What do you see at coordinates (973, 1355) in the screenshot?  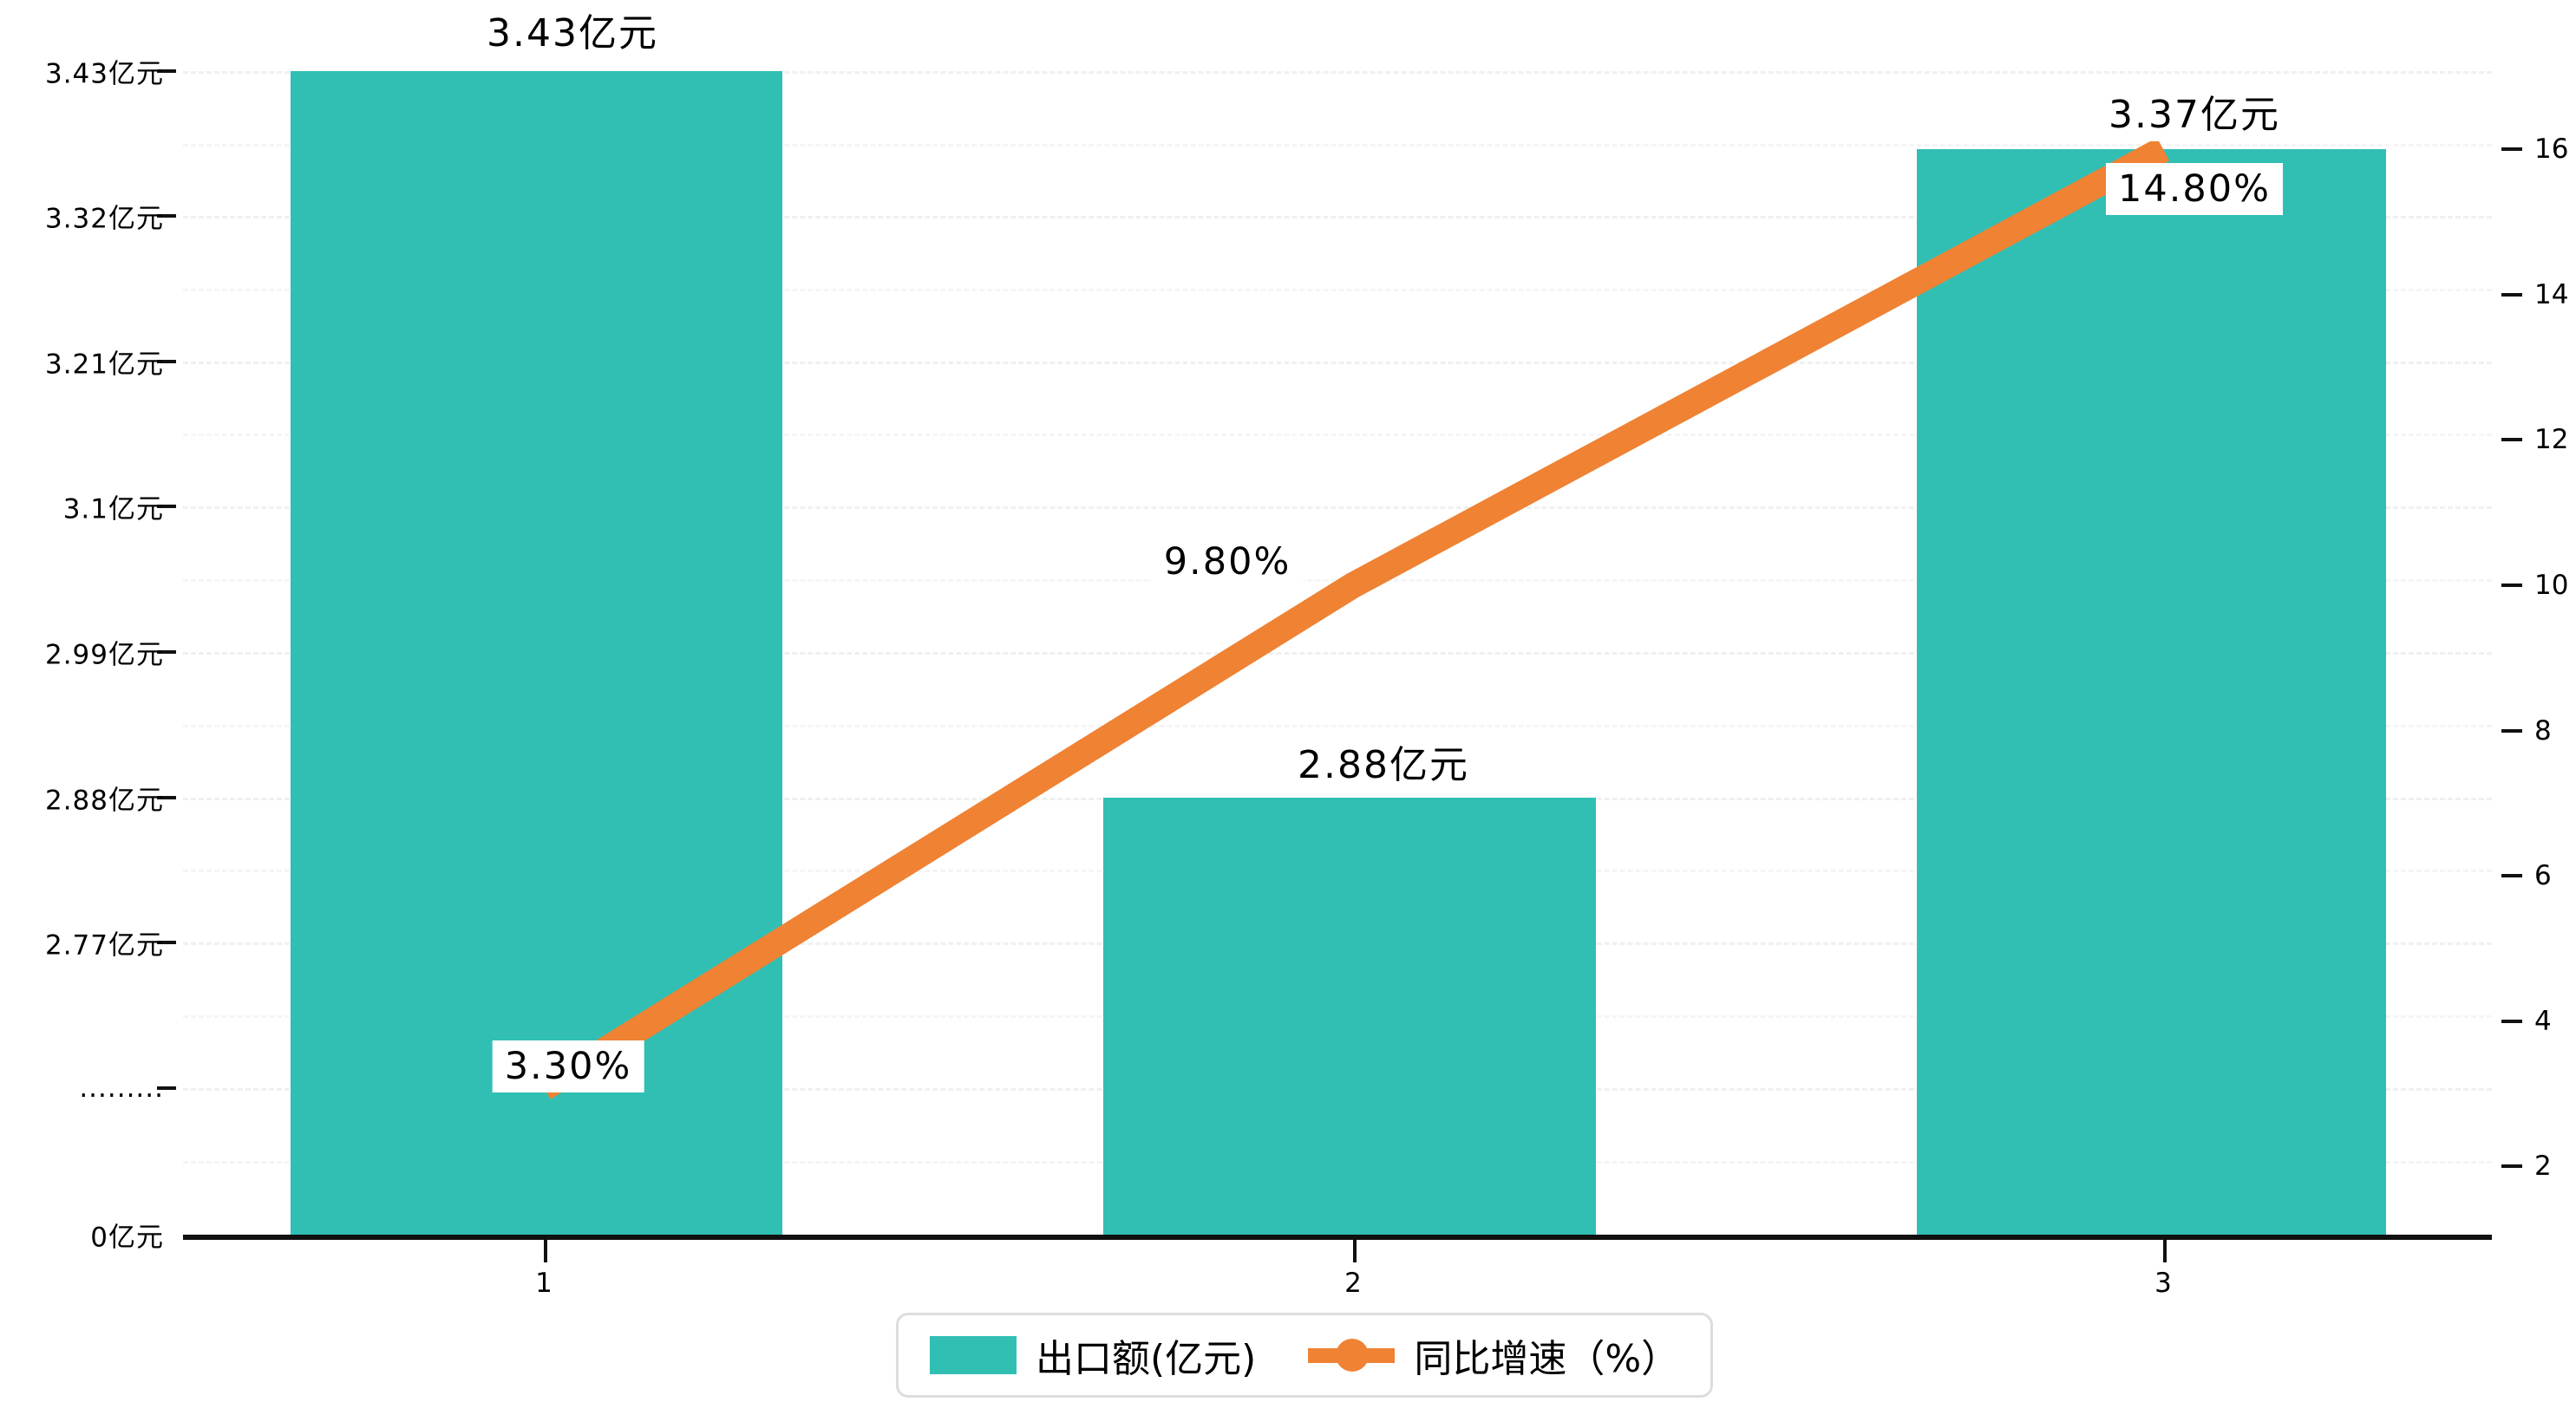 I see `legend-bar-swatch-icon` at bounding box center [973, 1355].